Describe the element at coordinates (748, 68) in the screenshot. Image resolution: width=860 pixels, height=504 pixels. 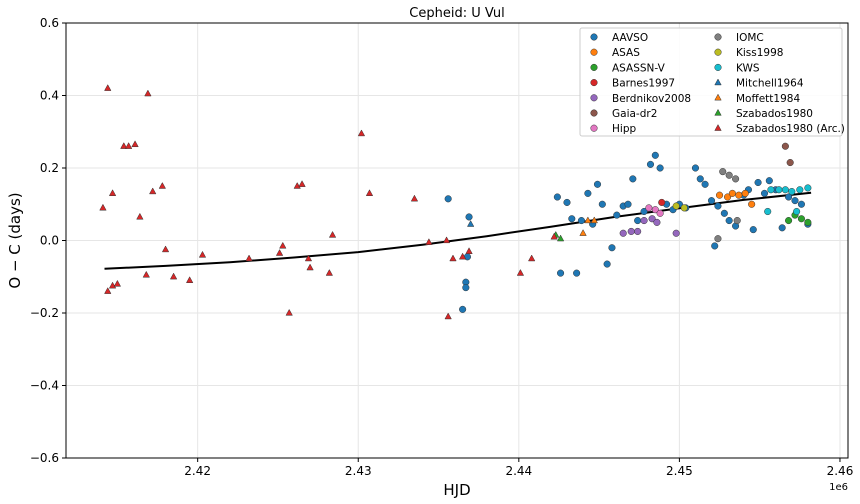
I see `legend-label: KWS` at that location.